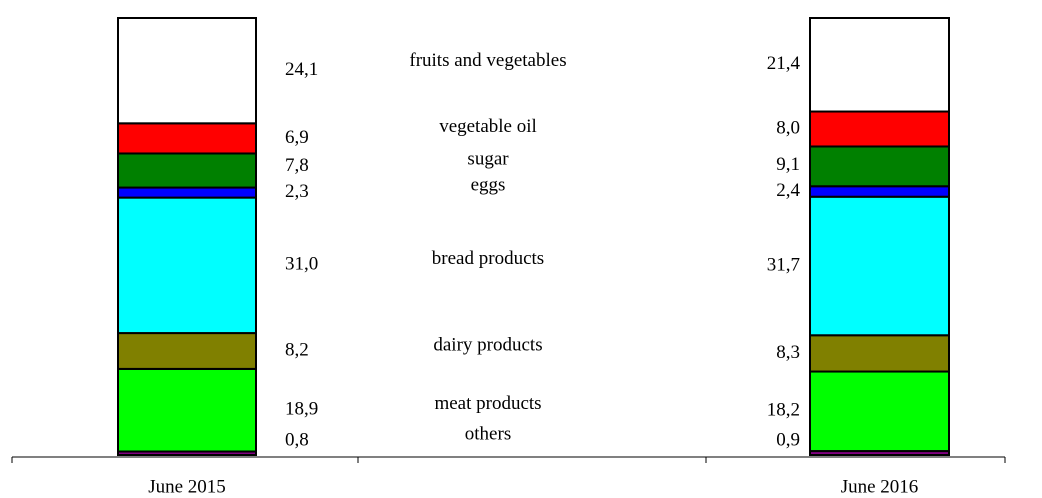 The height and width of the screenshot is (498, 1042). I want to click on value-label: 0,8, so click(297, 439).